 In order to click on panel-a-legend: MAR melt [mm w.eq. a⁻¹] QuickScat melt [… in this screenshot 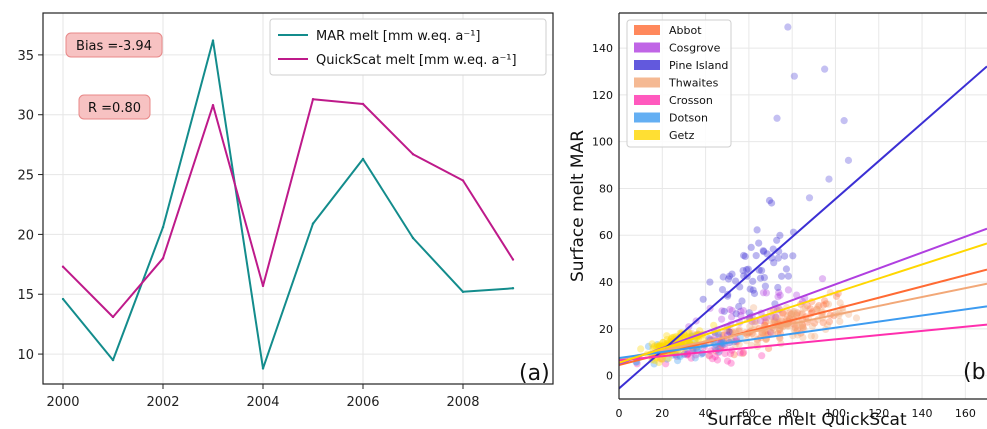, I will do `click(408, 47)`.